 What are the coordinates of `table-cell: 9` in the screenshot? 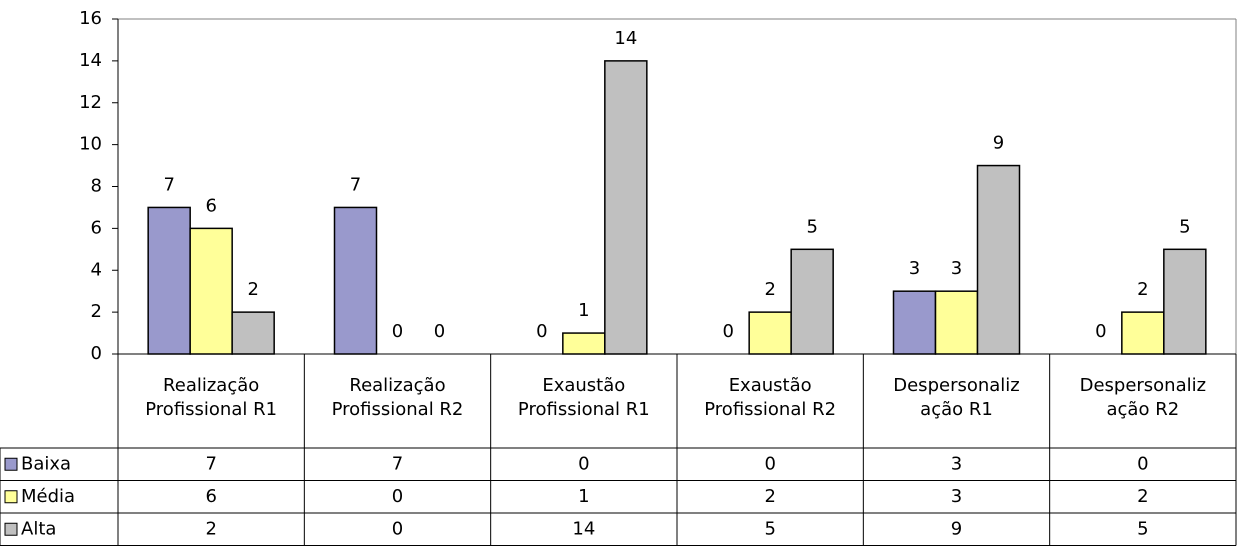 It's located at (956, 528).